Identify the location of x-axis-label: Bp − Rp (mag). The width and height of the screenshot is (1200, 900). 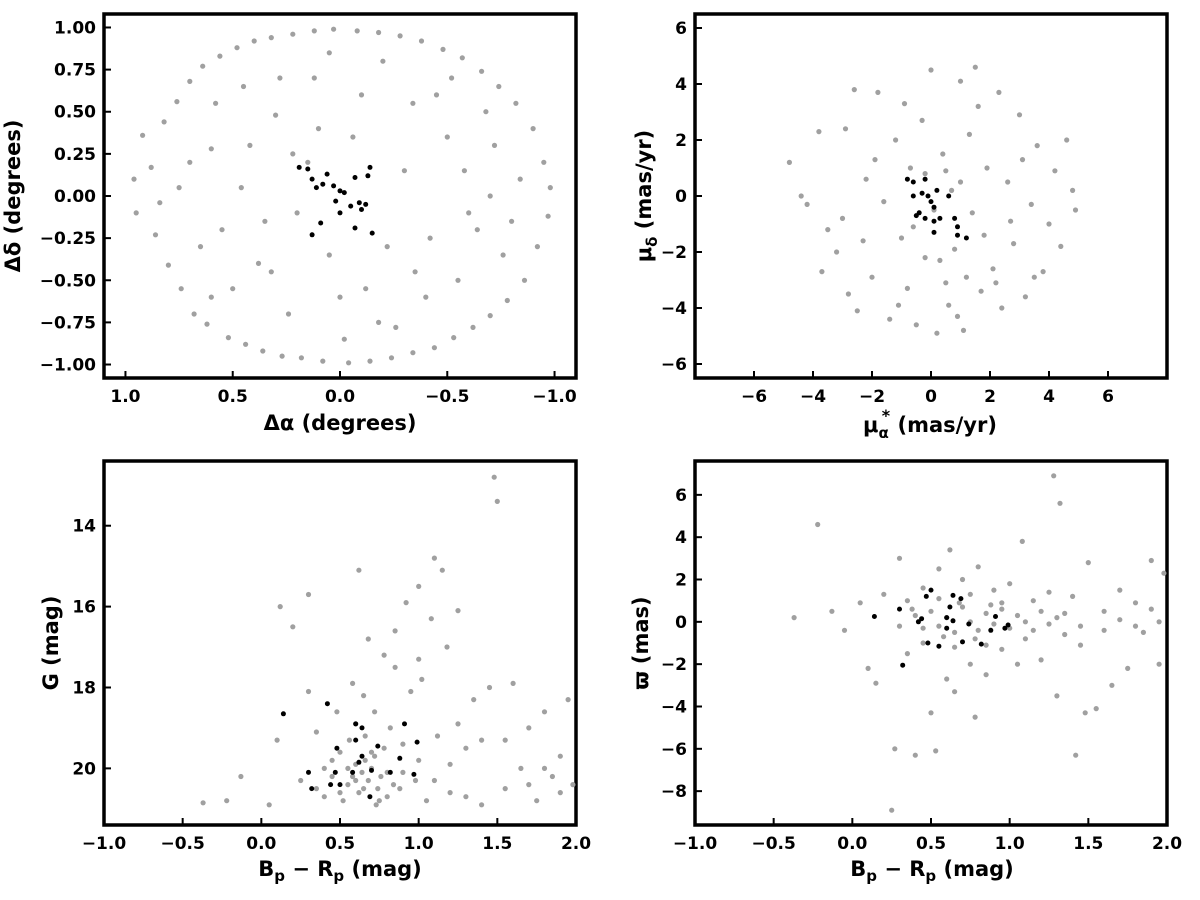
(340, 871).